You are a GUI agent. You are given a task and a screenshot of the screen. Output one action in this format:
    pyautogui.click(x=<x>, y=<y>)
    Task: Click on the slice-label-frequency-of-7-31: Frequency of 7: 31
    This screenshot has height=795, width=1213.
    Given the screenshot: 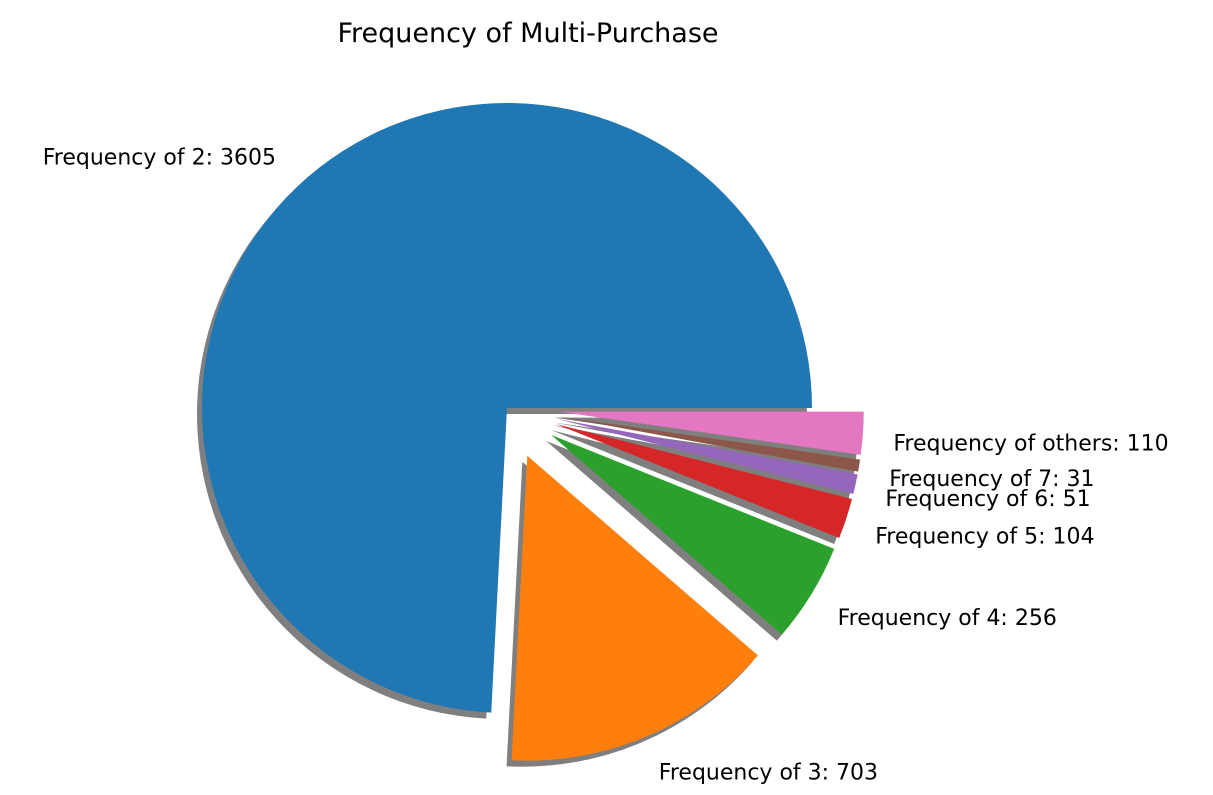 What is the action you would take?
    pyautogui.click(x=991, y=479)
    